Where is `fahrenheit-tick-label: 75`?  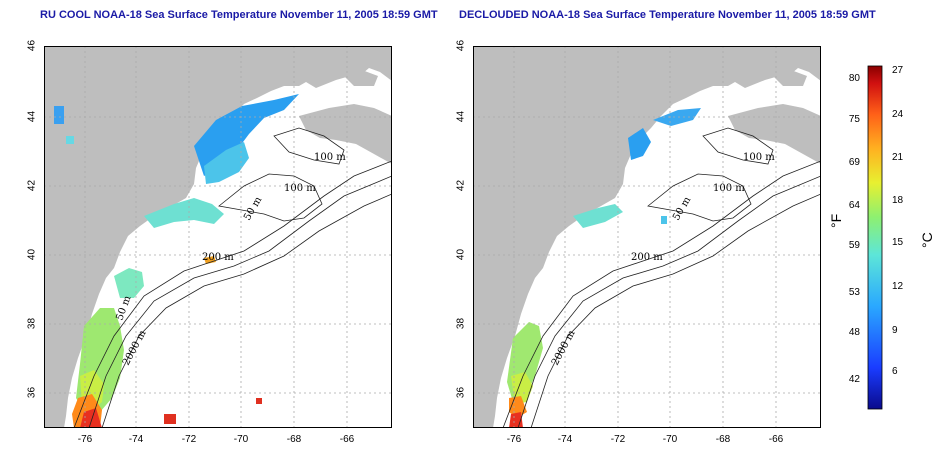 fahrenheit-tick-label: 75 is located at coordinates (855, 119).